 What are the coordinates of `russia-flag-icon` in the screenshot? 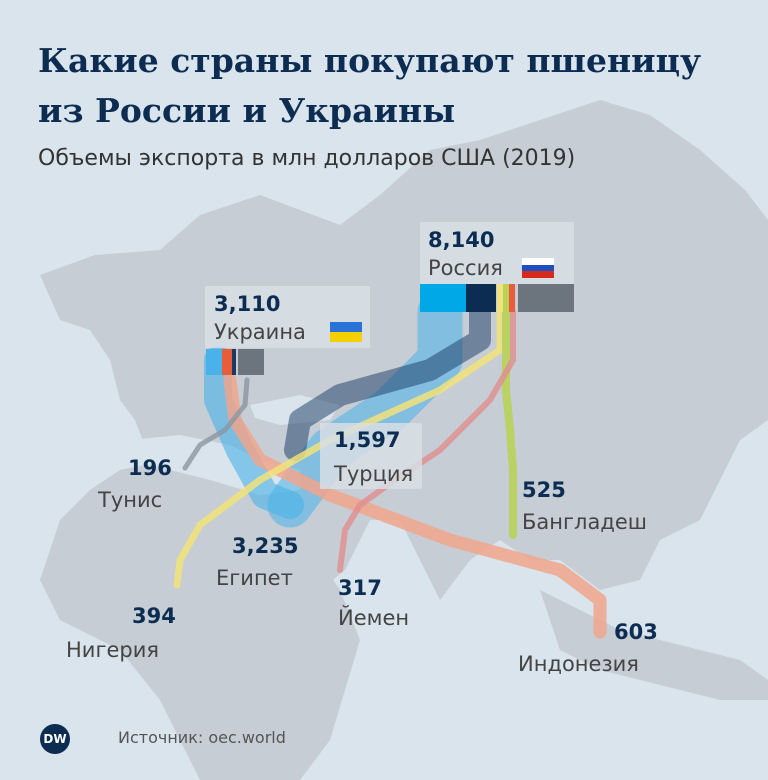 It's located at (538, 268).